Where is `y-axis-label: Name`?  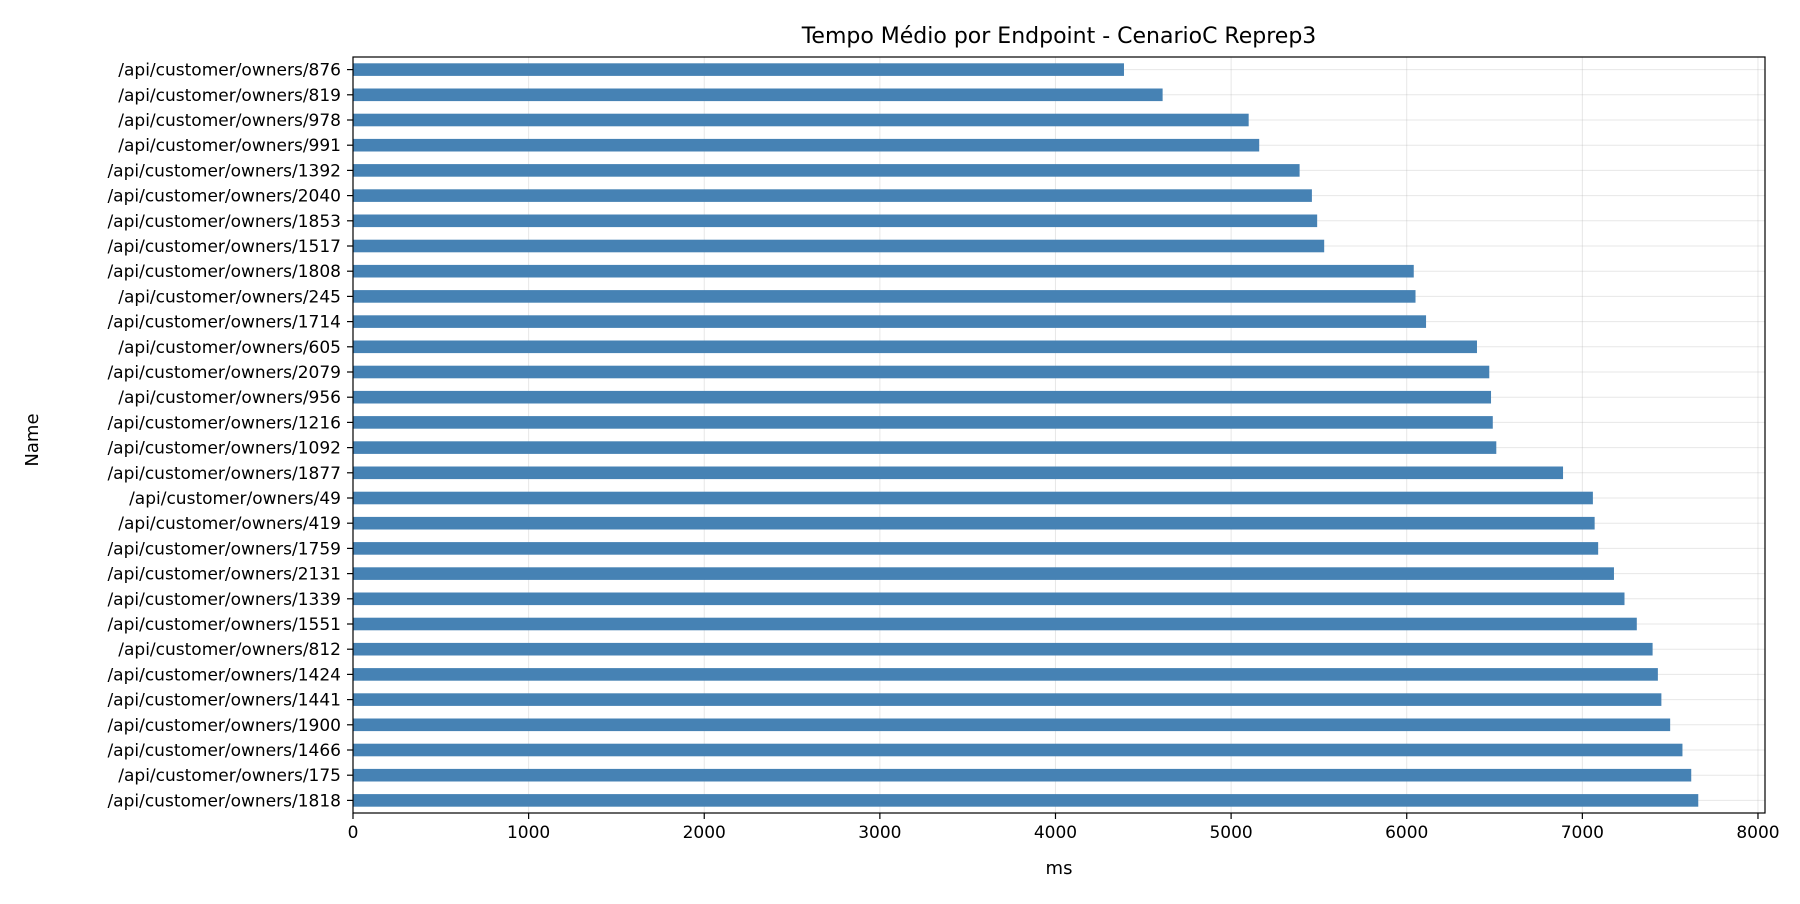 y-axis-label: Name is located at coordinates (32, 439).